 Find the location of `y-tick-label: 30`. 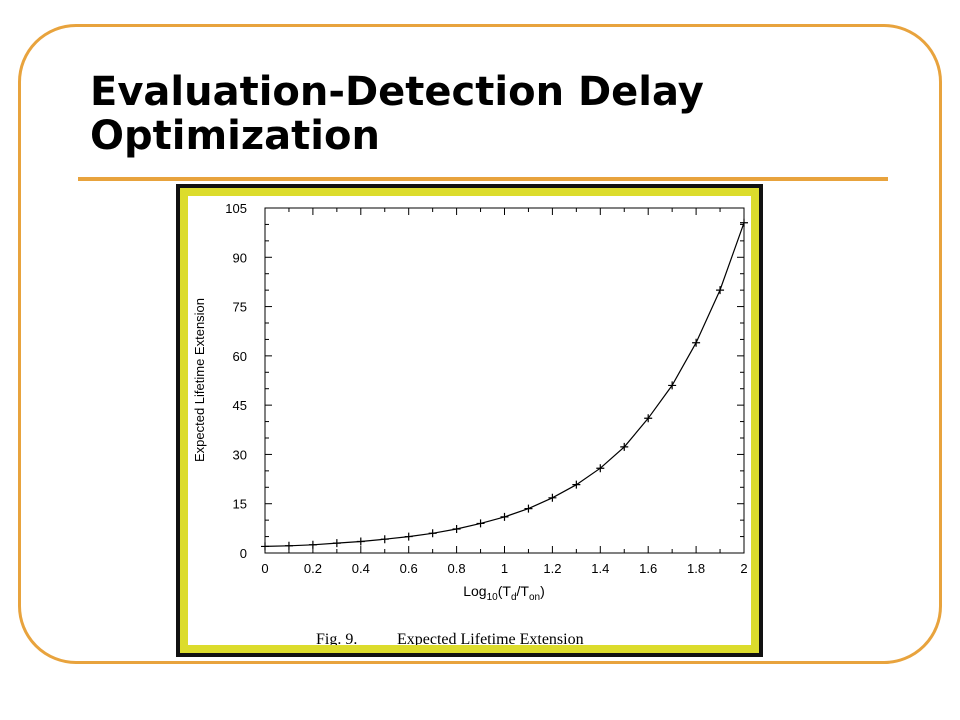

y-tick-label: 30 is located at coordinates (240, 454).